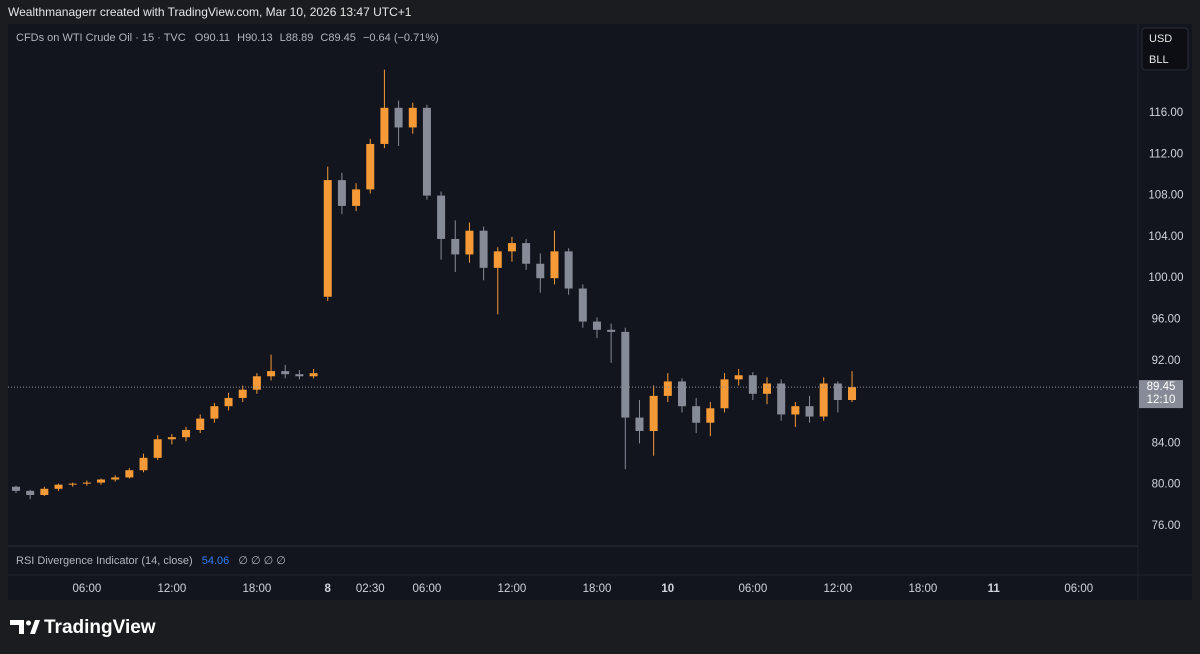  What do you see at coordinates (370, 589) in the screenshot?
I see `x-tick-label: 02:30` at bounding box center [370, 589].